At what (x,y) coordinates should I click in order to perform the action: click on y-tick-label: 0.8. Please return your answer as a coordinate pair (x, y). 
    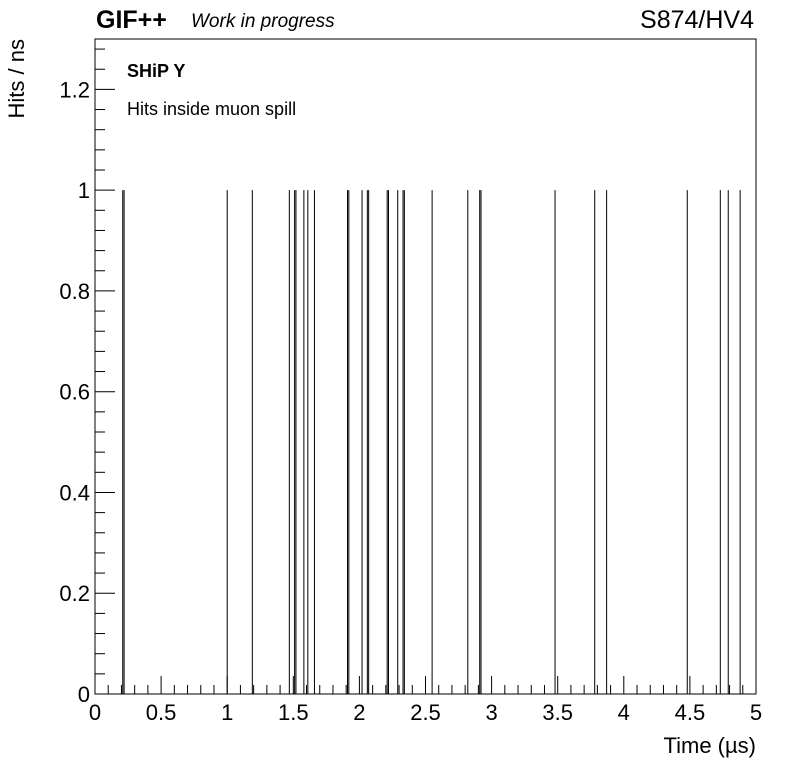
    Looking at the image, I should click on (74, 291).